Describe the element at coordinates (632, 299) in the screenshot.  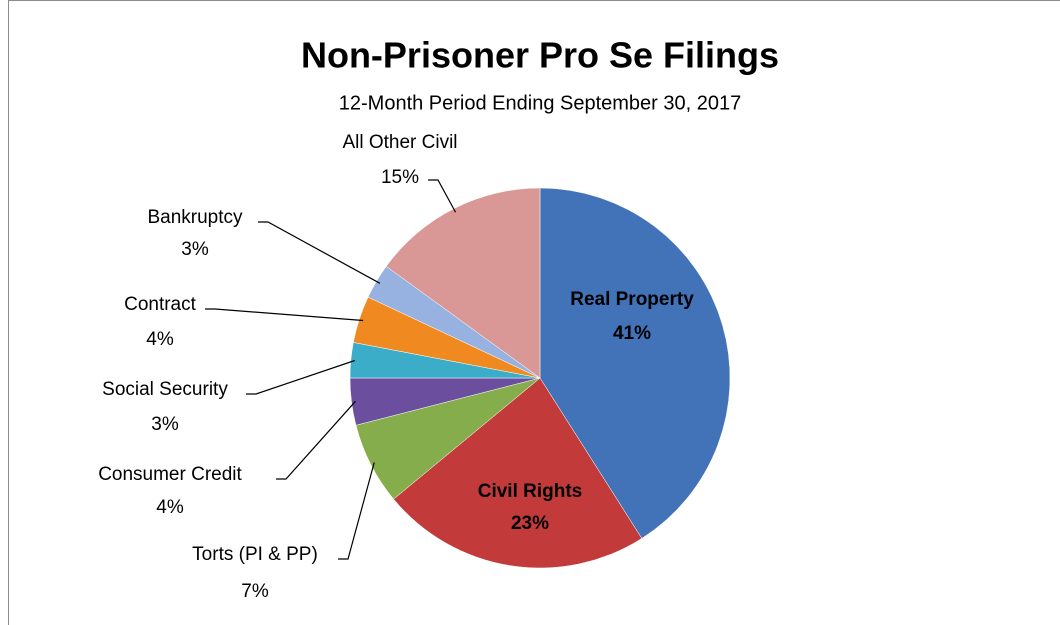
I see `slice-label: Real Property` at that location.